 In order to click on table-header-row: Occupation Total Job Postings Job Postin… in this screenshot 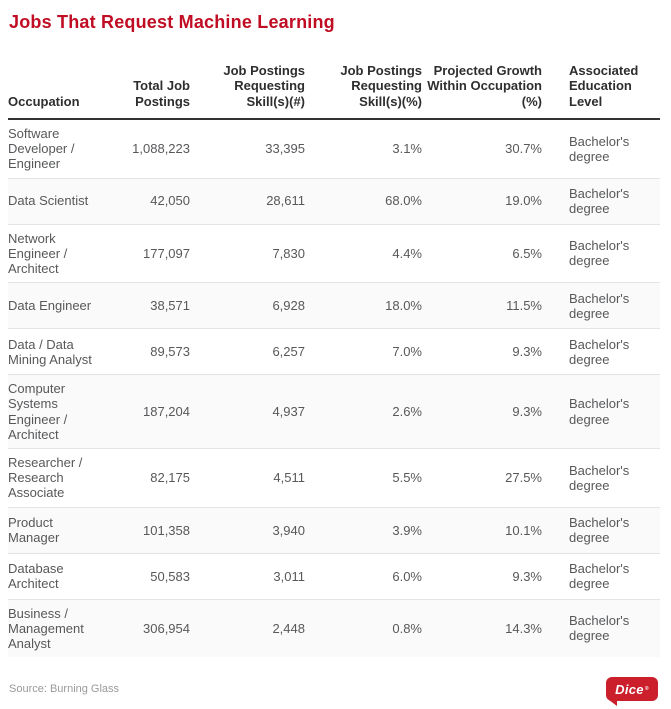, I will do `click(334, 77)`.